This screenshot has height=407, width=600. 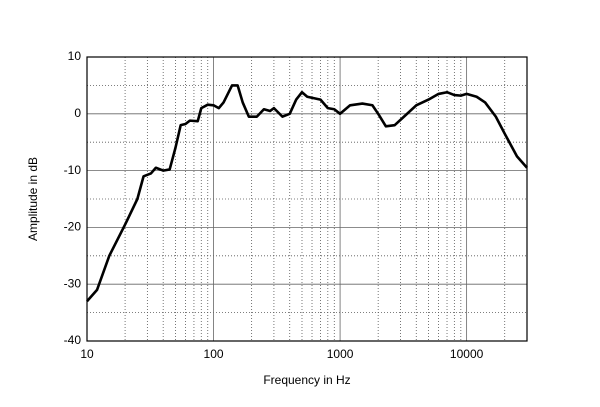 What do you see at coordinates (73, 340) in the screenshot?
I see `y-tick-label: -40` at bounding box center [73, 340].